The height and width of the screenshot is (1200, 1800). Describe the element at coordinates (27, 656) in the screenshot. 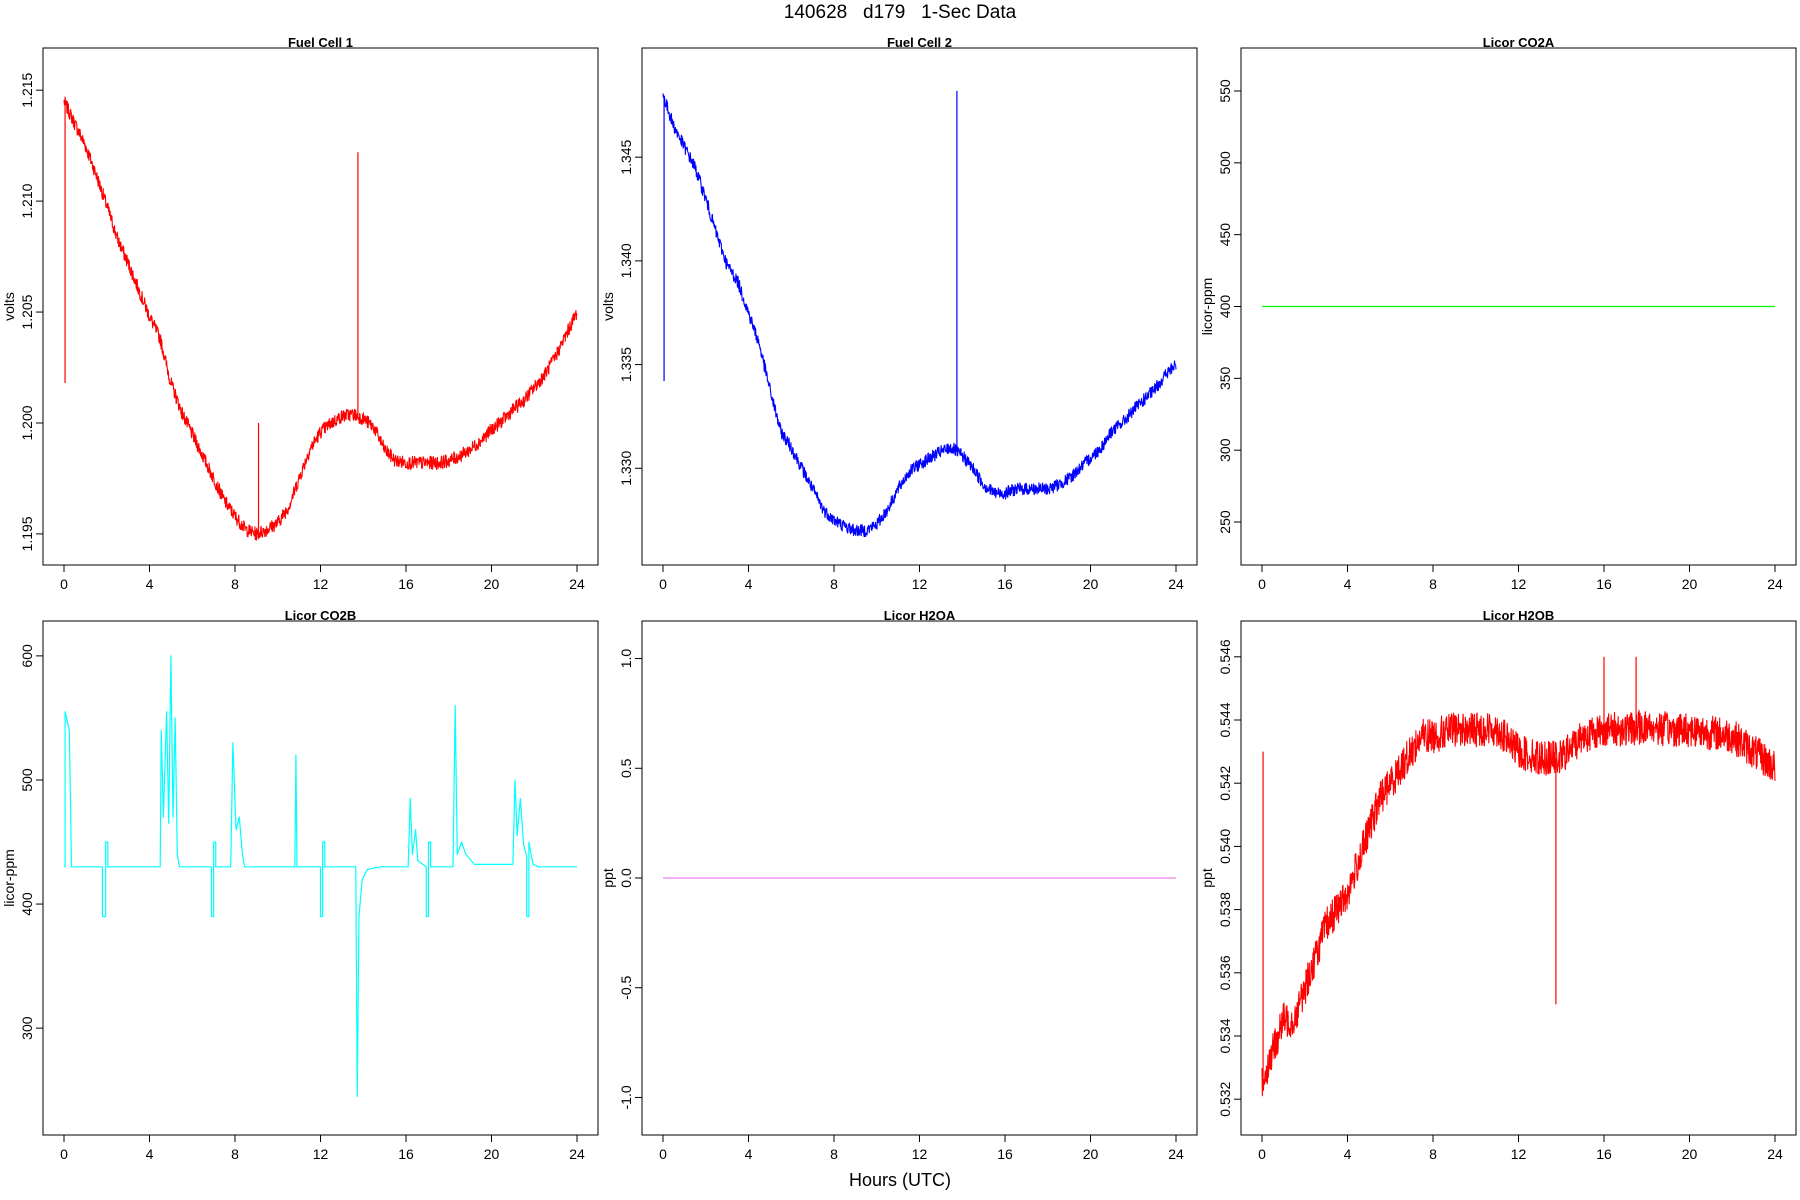

I see `y-tick-label: 600` at that location.